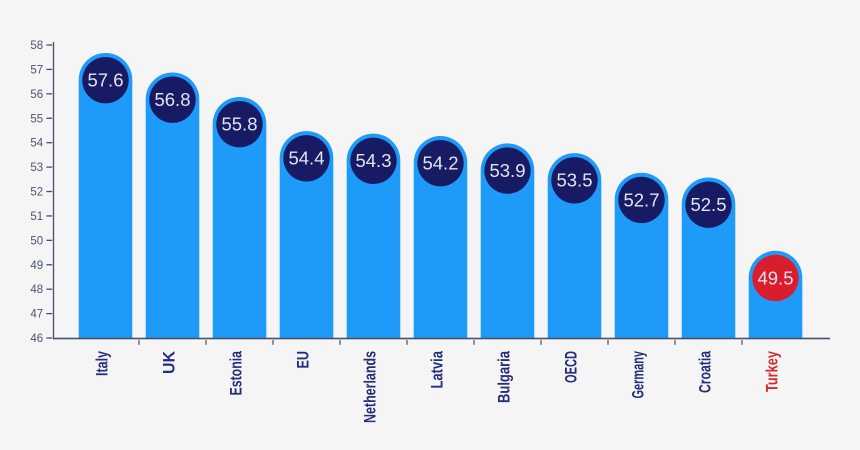 The width and height of the screenshot is (860, 450). Describe the element at coordinates (36, 144) in the screenshot. I see `svg-text: 54` at that location.